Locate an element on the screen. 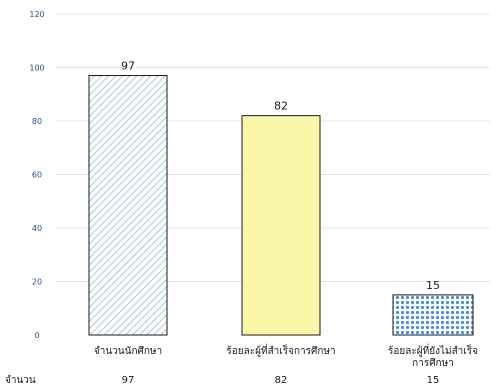 The width and height of the screenshot is (497, 391). category-label: จำนวนนักศึกษา is located at coordinates (128, 351).